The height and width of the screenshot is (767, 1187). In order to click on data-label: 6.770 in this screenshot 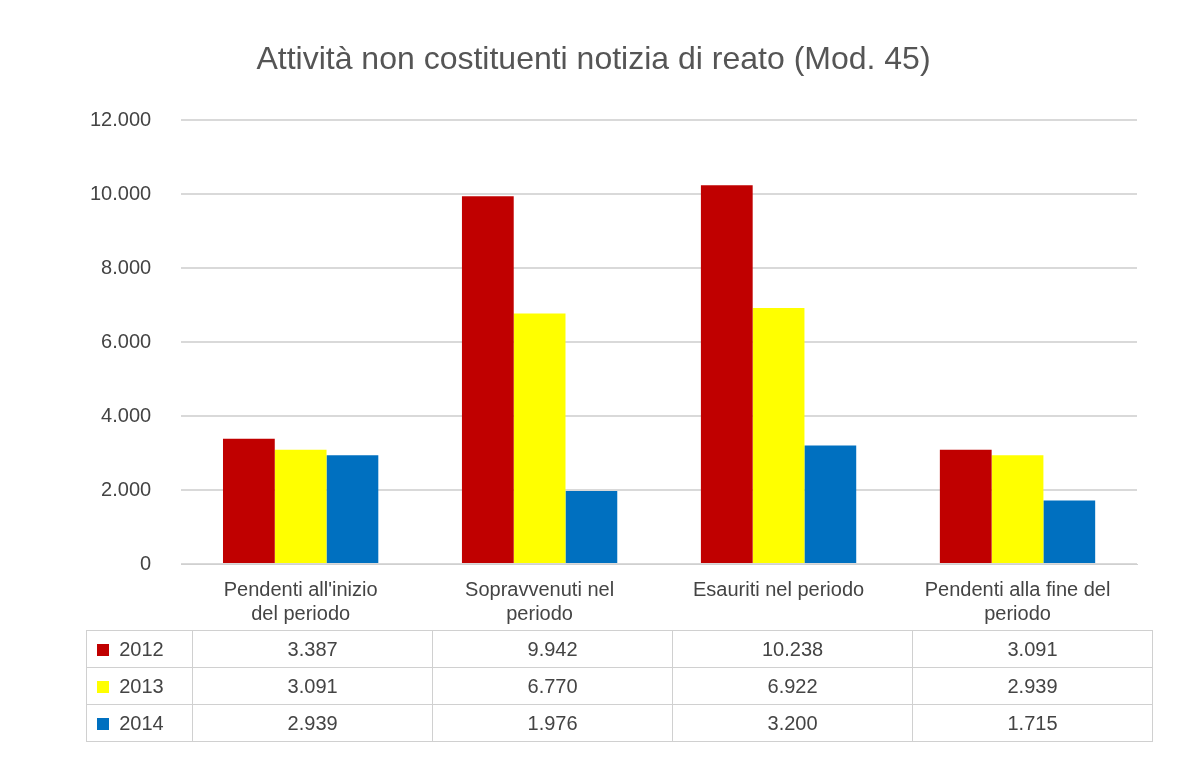, I will do `click(552, 686)`.